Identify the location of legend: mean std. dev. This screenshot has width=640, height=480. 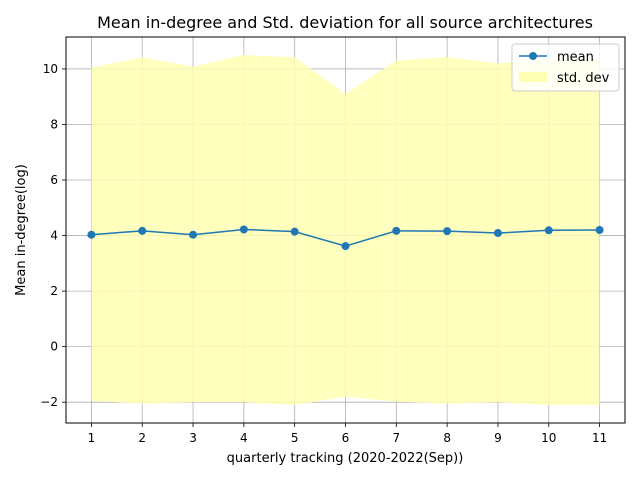
(565, 67).